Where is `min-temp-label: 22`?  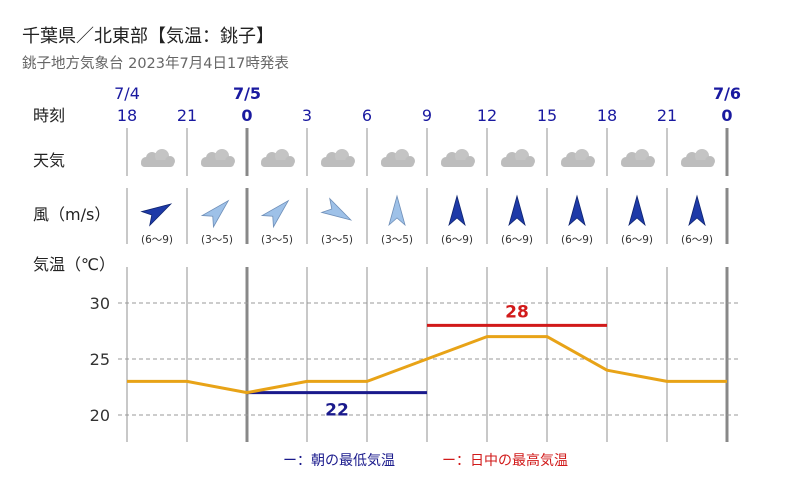 min-temp-label: 22 is located at coordinates (337, 411).